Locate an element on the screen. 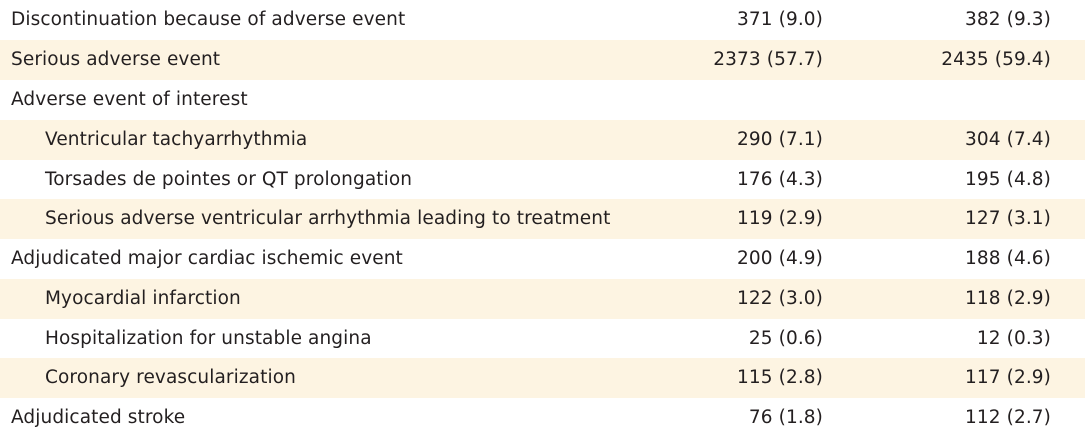 This screenshot has width=1085, height=439. row-label: Ventricular tachyarrhythmia is located at coordinates (176, 140).